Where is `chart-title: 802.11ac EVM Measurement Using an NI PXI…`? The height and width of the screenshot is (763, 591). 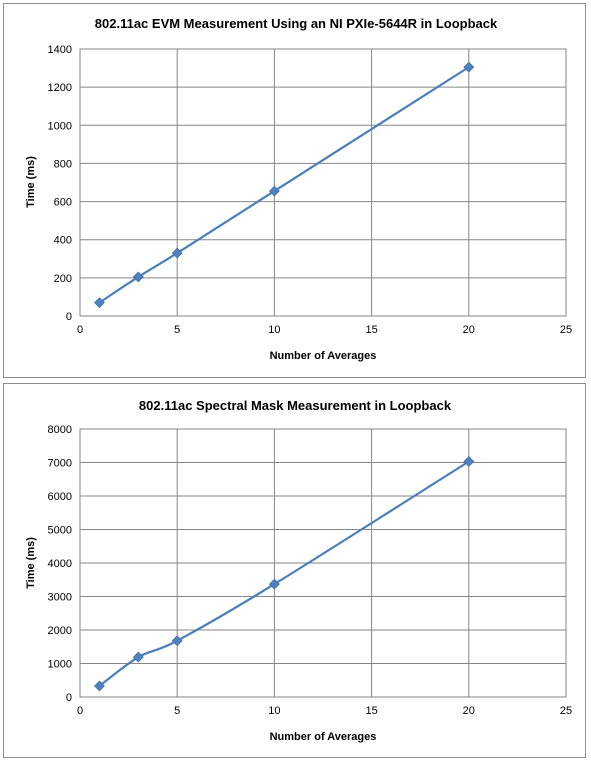 chart-title: 802.11ac EVM Measurement Using an NI PXI… is located at coordinates (296, 23).